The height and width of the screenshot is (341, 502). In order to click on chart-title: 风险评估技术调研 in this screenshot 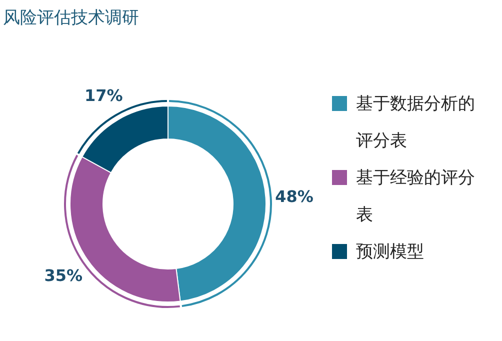, I will do `click(71, 18)`.